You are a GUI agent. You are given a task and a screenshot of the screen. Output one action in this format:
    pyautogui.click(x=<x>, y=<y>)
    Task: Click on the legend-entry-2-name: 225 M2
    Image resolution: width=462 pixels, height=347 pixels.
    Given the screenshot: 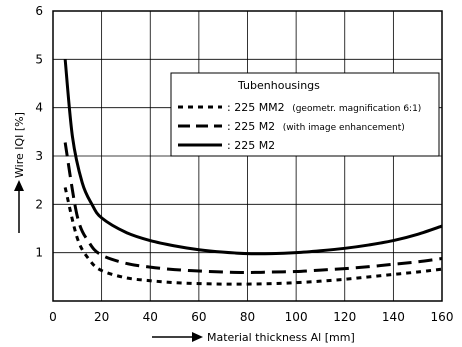 What is the action you would take?
    pyautogui.click(x=254, y=126)
    